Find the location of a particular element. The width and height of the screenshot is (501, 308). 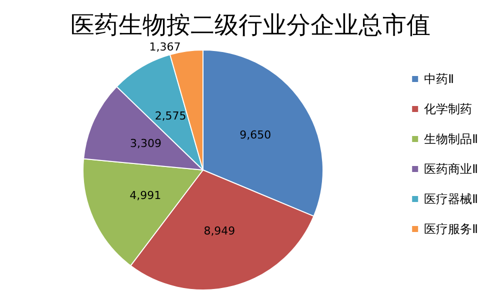

data-label: 3,309 is located at coordinates (146, 143).